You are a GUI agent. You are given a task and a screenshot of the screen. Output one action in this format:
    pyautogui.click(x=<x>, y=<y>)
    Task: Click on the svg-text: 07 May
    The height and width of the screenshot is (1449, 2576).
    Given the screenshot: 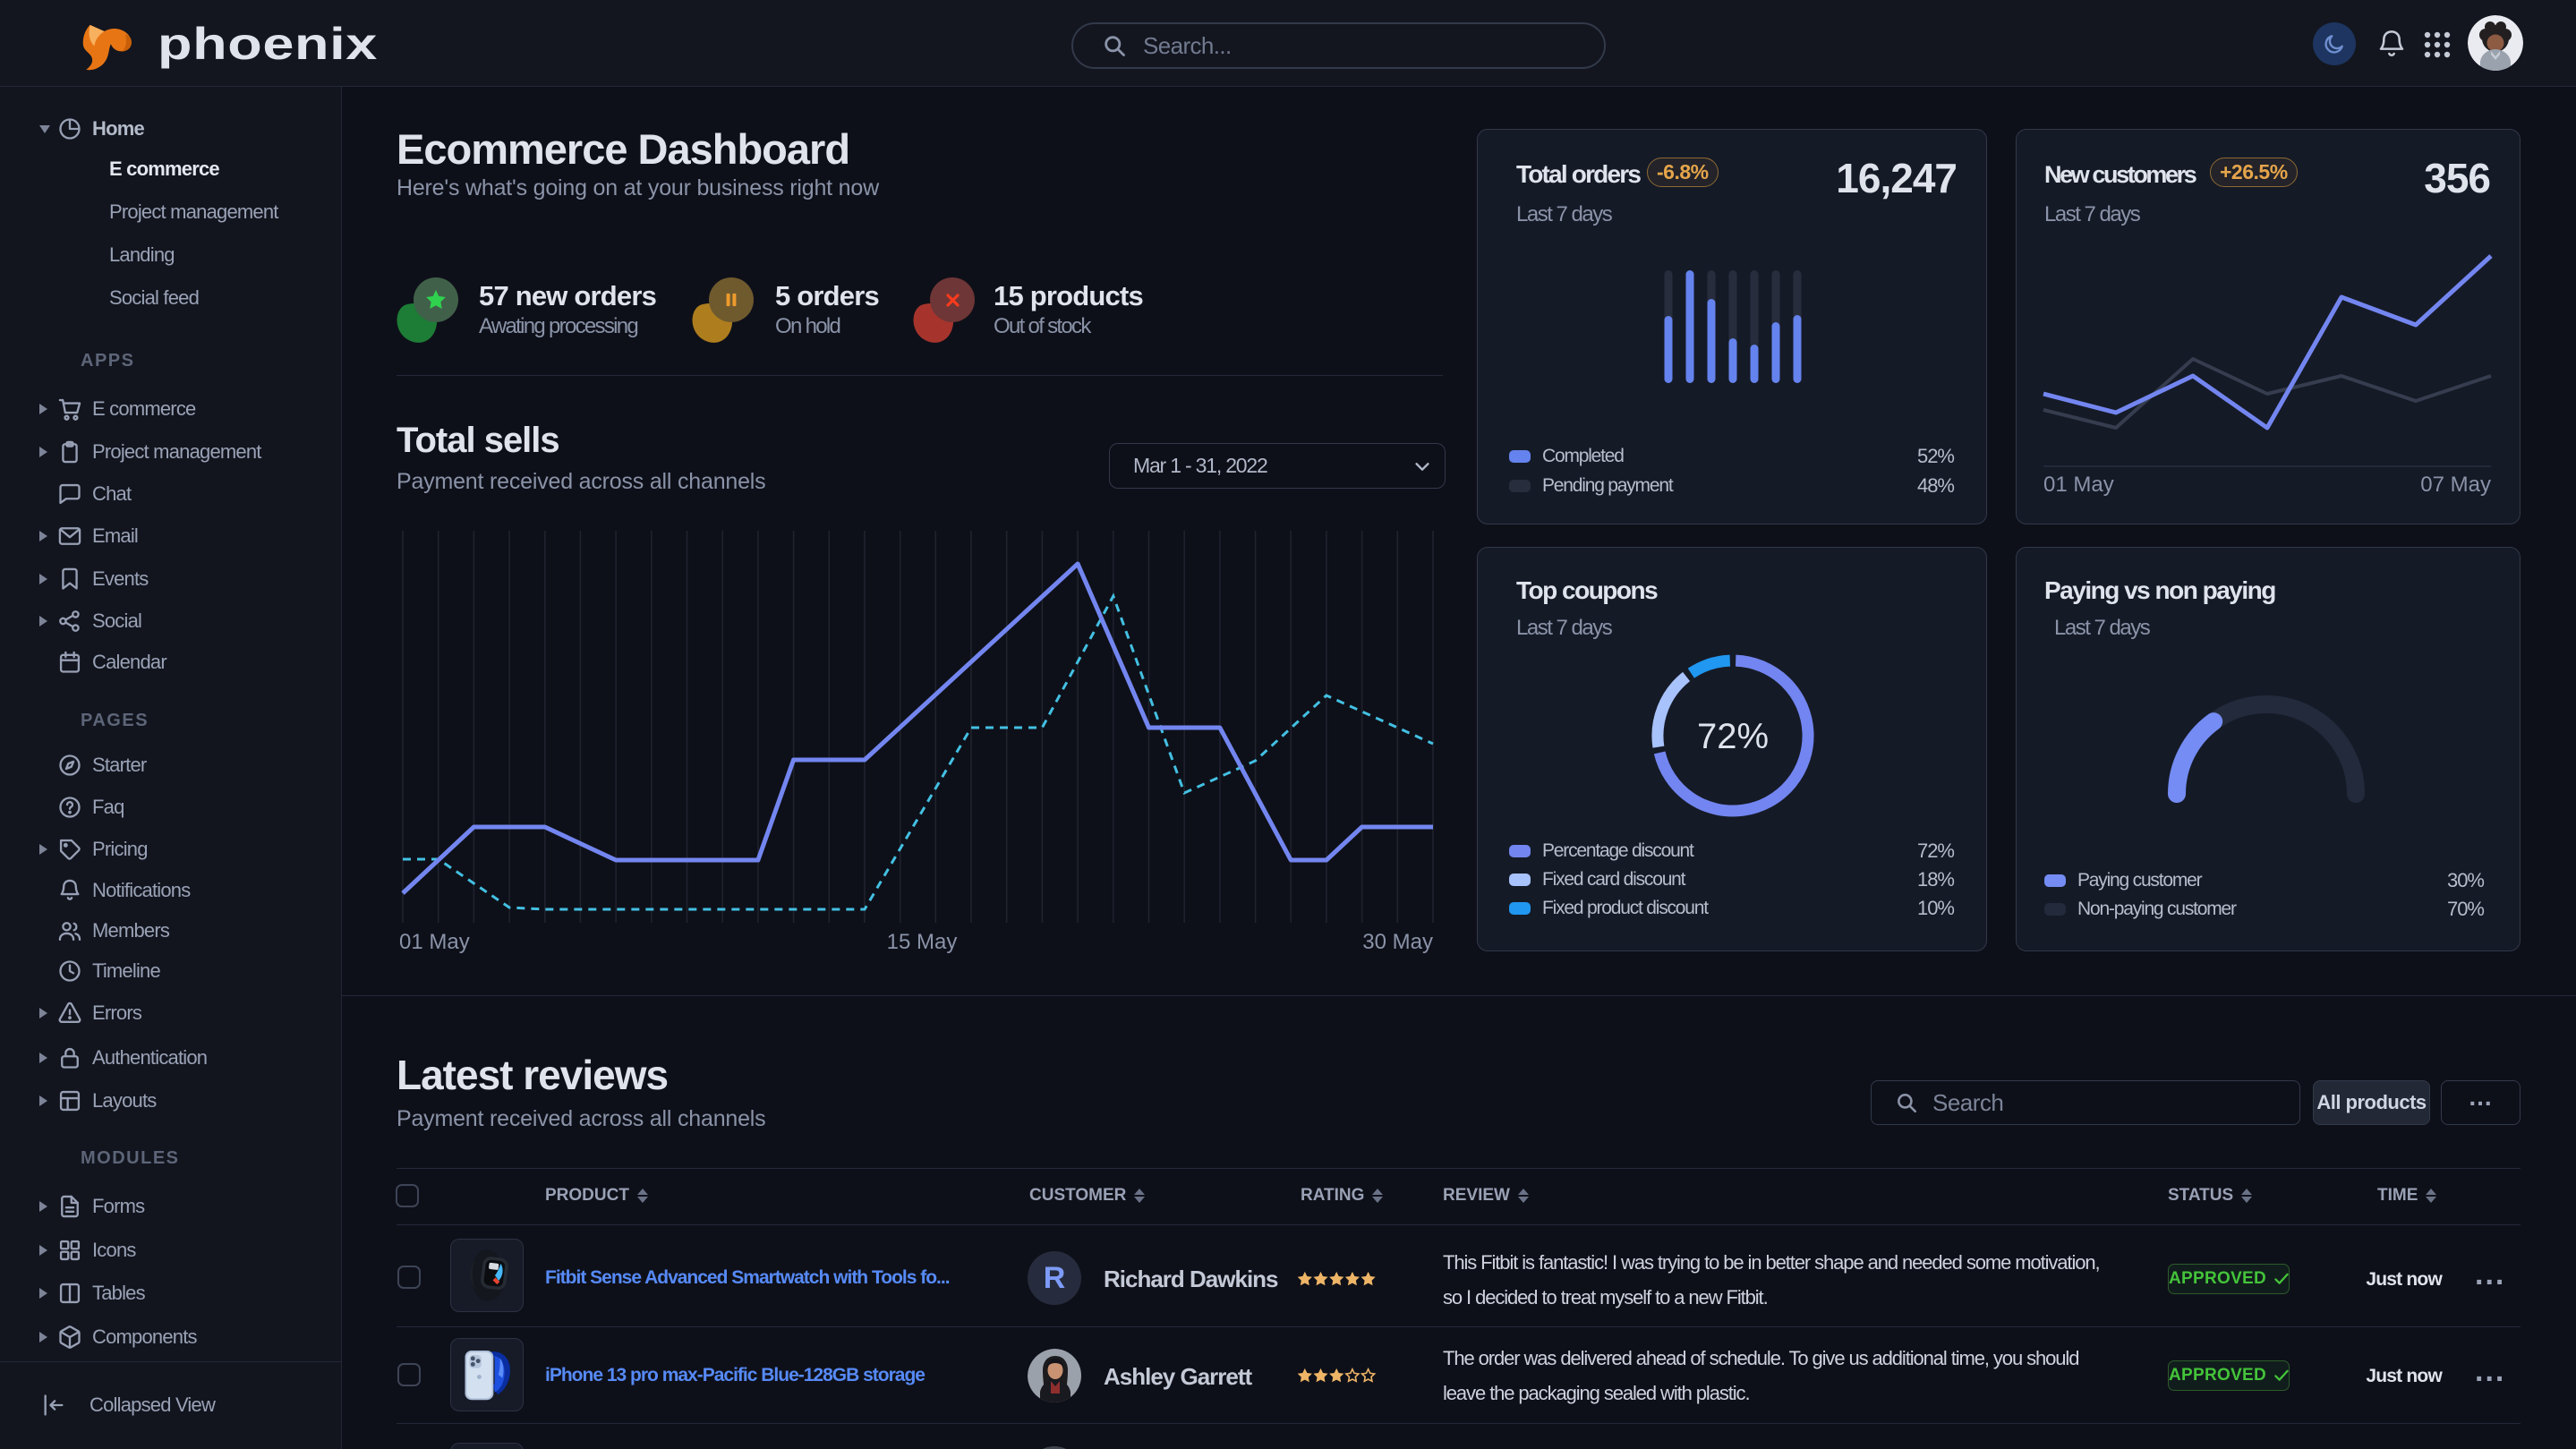 What is the action you would take?
    pyautogui.click(x=2455, y=485)
    